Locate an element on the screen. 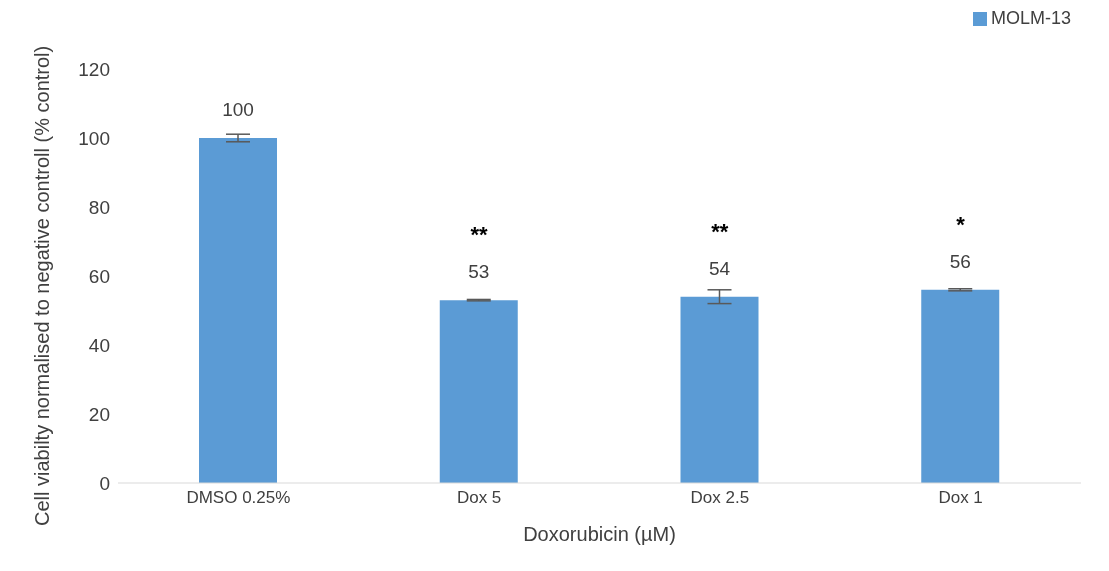 The height and width of the screenshot is (571, 1109). y-tick-label: 0 is located at coordinates (104, 483).